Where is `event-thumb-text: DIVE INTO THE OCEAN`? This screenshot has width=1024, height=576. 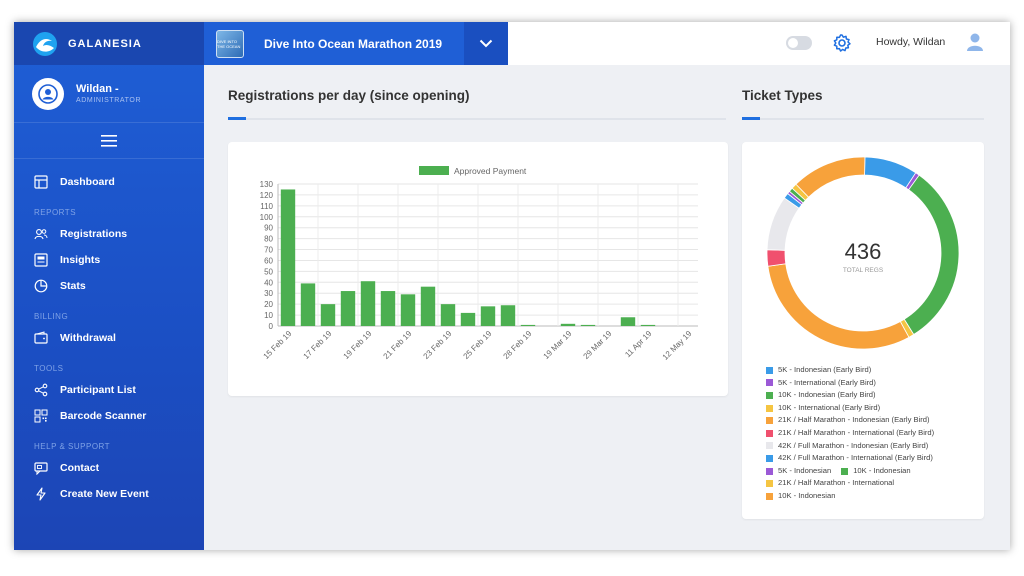
event-thumb-text: DIVE INTO THE OCEAN is located at coordinates (229, 43).